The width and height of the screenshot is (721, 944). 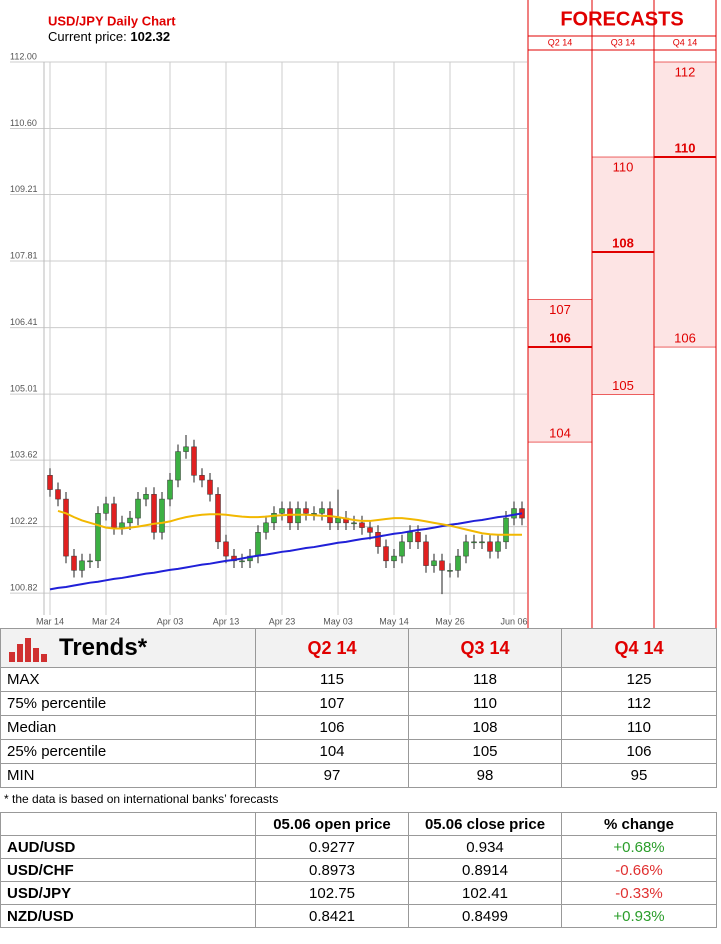 What do you see at coordinates (685, 71) in the screenshot?
I see `forecast-label: 112` at bounding box center [685, 71].